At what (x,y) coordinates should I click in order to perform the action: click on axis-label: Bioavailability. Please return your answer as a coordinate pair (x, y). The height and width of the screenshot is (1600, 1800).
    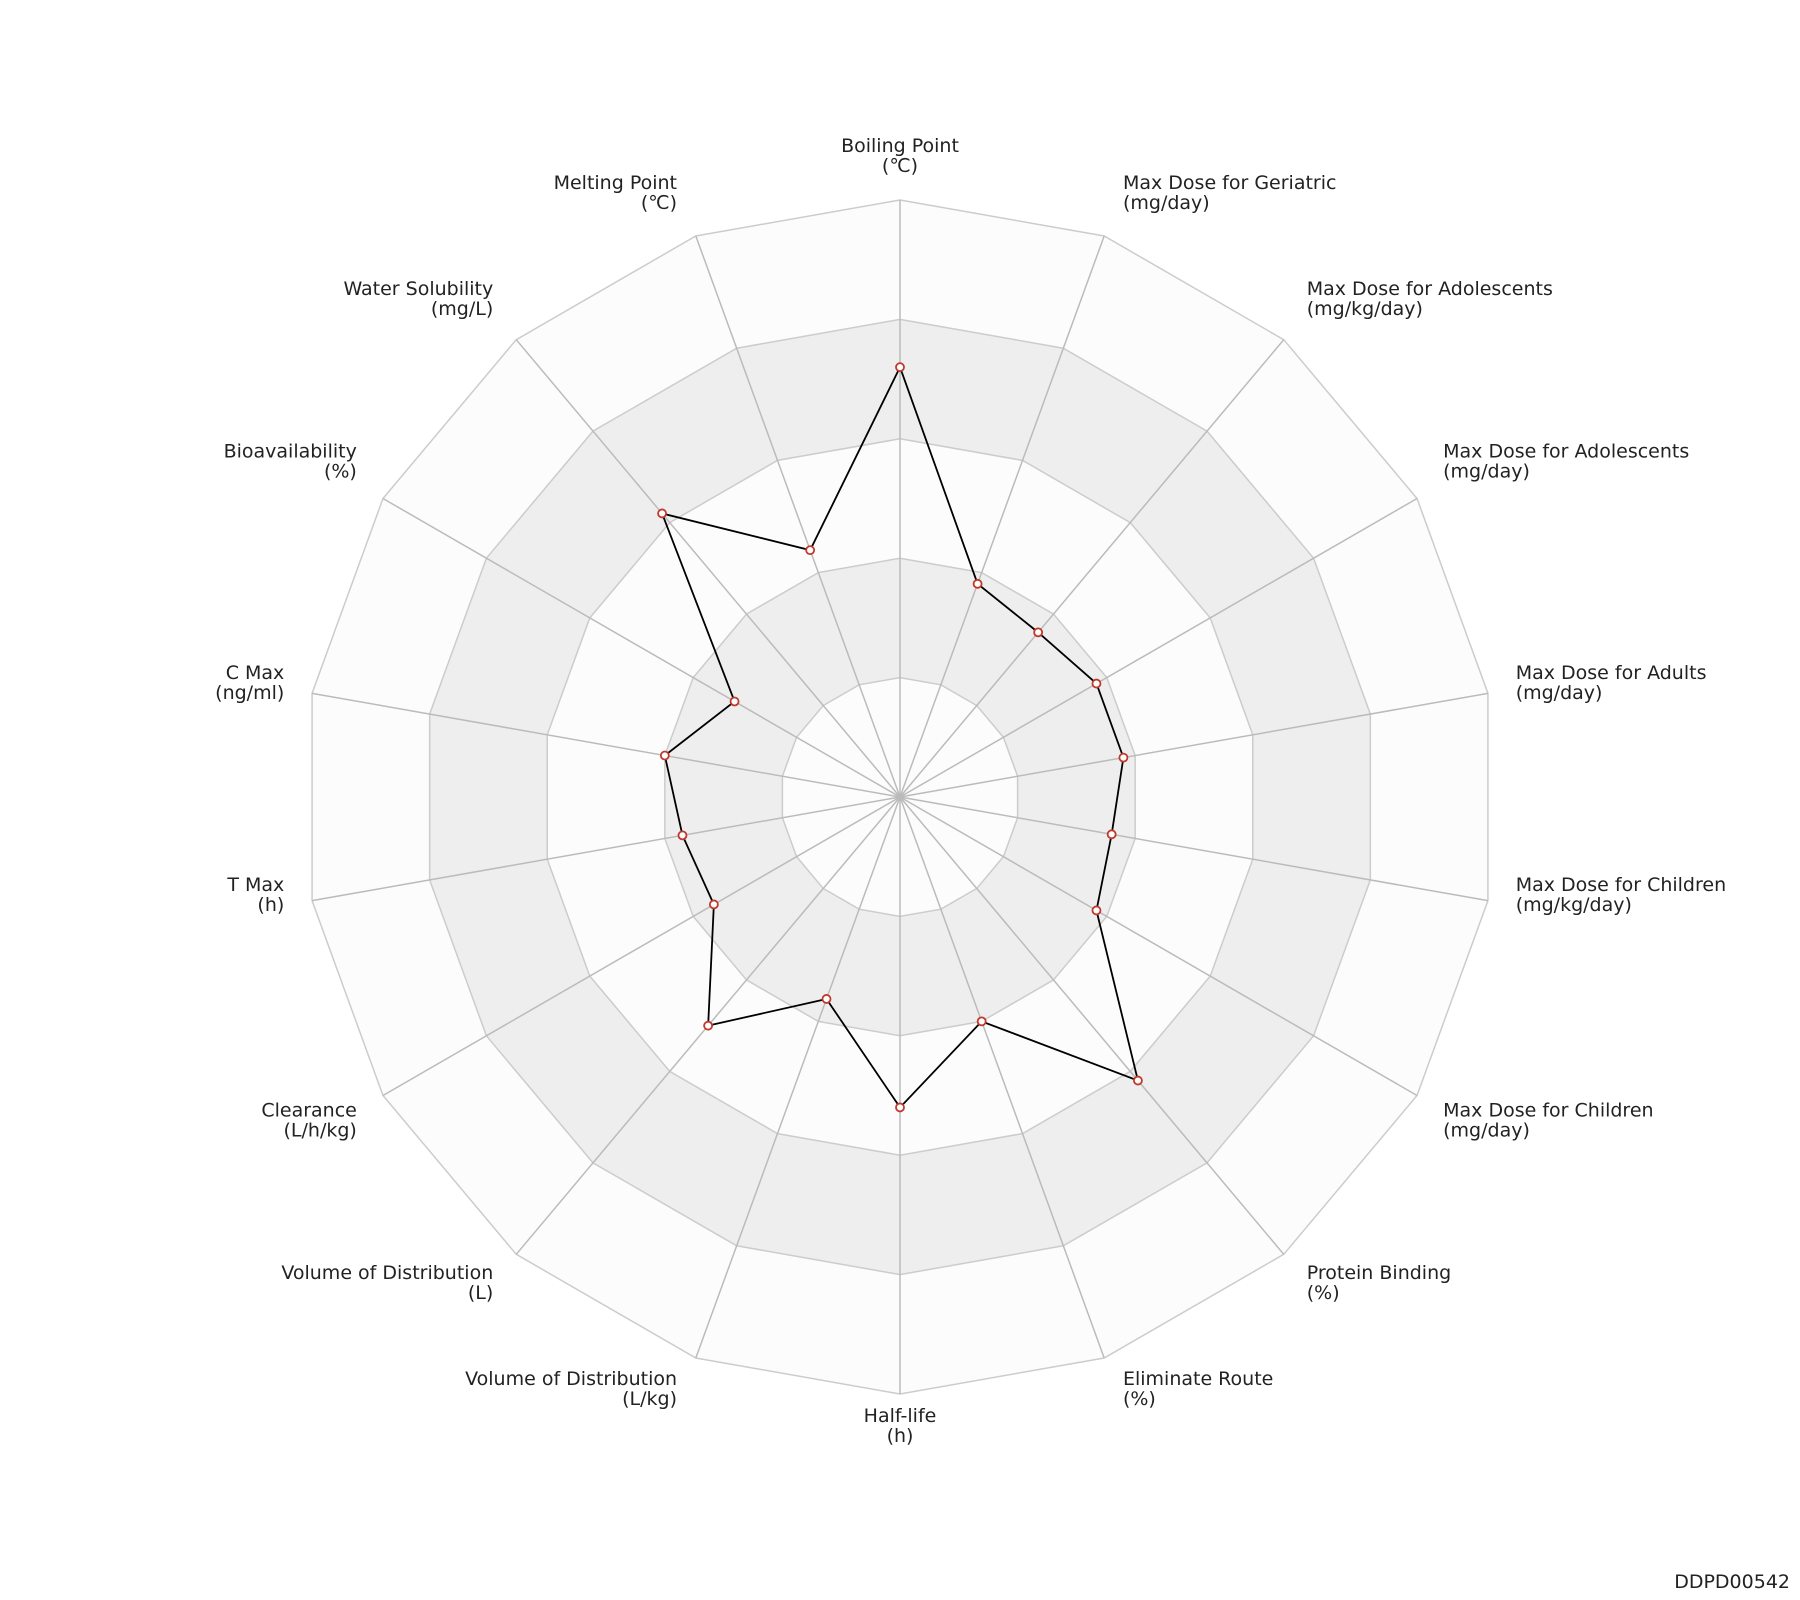
    Looking at the image, I should click on (290, 452).